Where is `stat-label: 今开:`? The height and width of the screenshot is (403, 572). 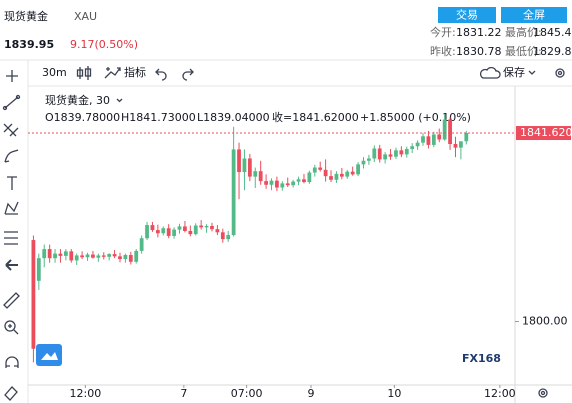 stat-label: 今开: is located at coordinates (443, 32).